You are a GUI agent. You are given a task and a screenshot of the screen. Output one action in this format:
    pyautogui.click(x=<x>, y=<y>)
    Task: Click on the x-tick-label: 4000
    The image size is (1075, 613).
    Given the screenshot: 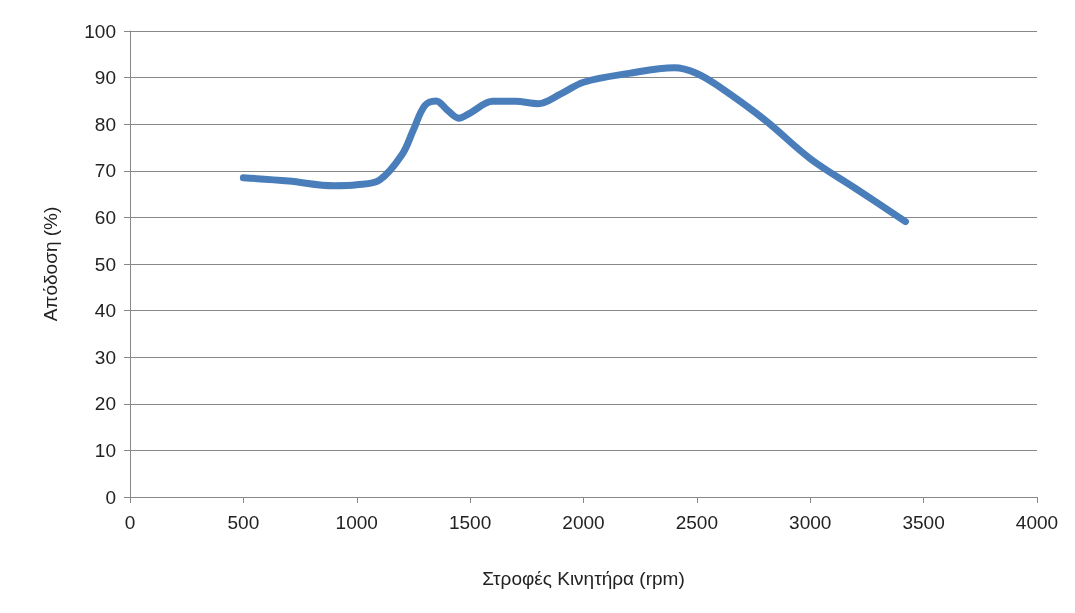 What is the action you would take?
    pyautogui.click(x=1037, y=522)
    